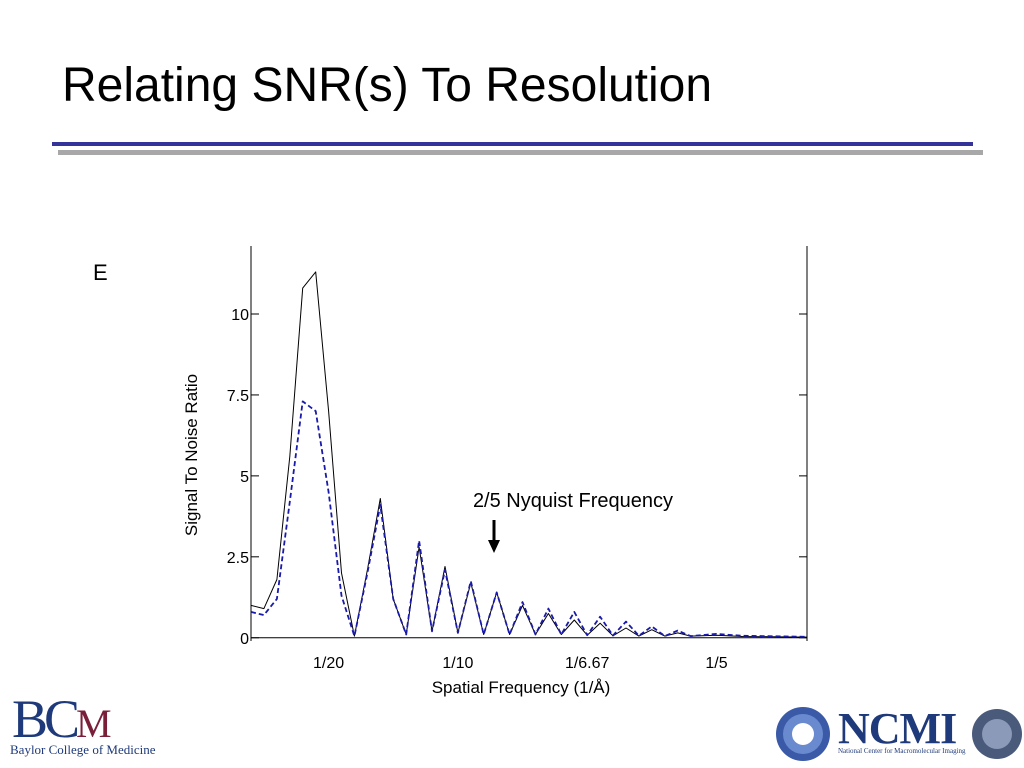 The height and width of the screenshot is (768, 1024). What do you see at coordinates (238, 558) in the screenshot?
I see `y-tick-label: 2.5` at bounding box center [238, 558].